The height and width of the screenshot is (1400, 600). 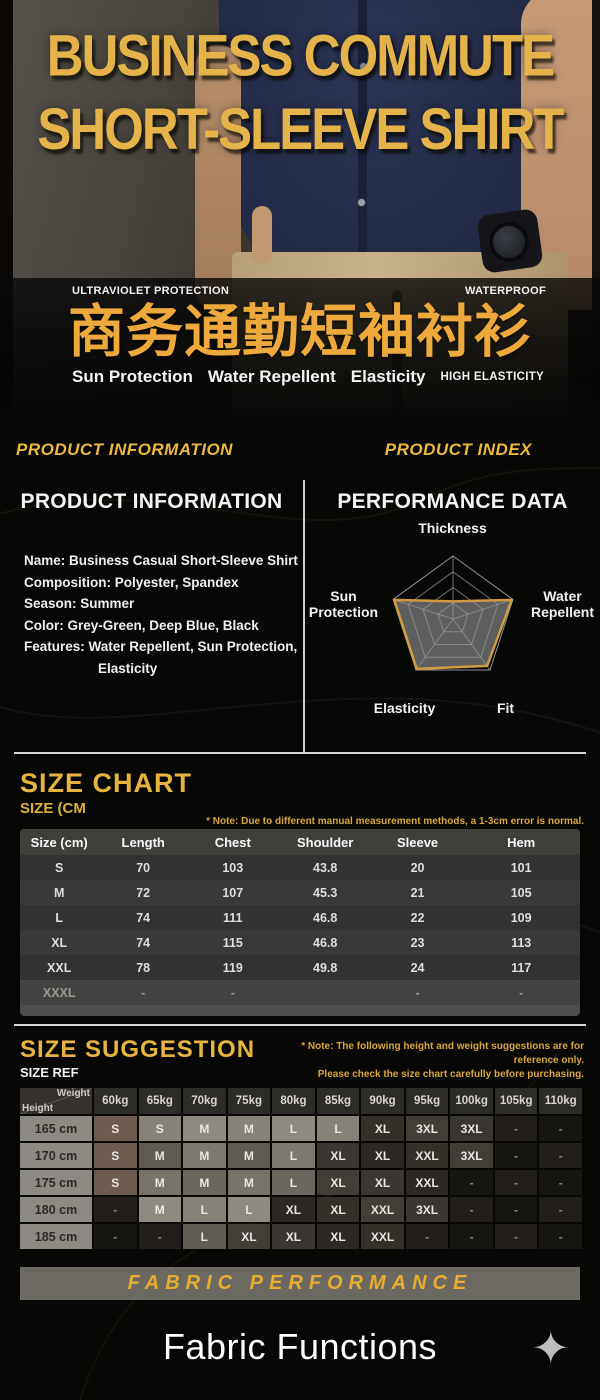 What do you see at coordinates (300, 867) in the screenshot?
I see `table-row: S 70 103 43.8 20 101` at bounding box center [300, 867].